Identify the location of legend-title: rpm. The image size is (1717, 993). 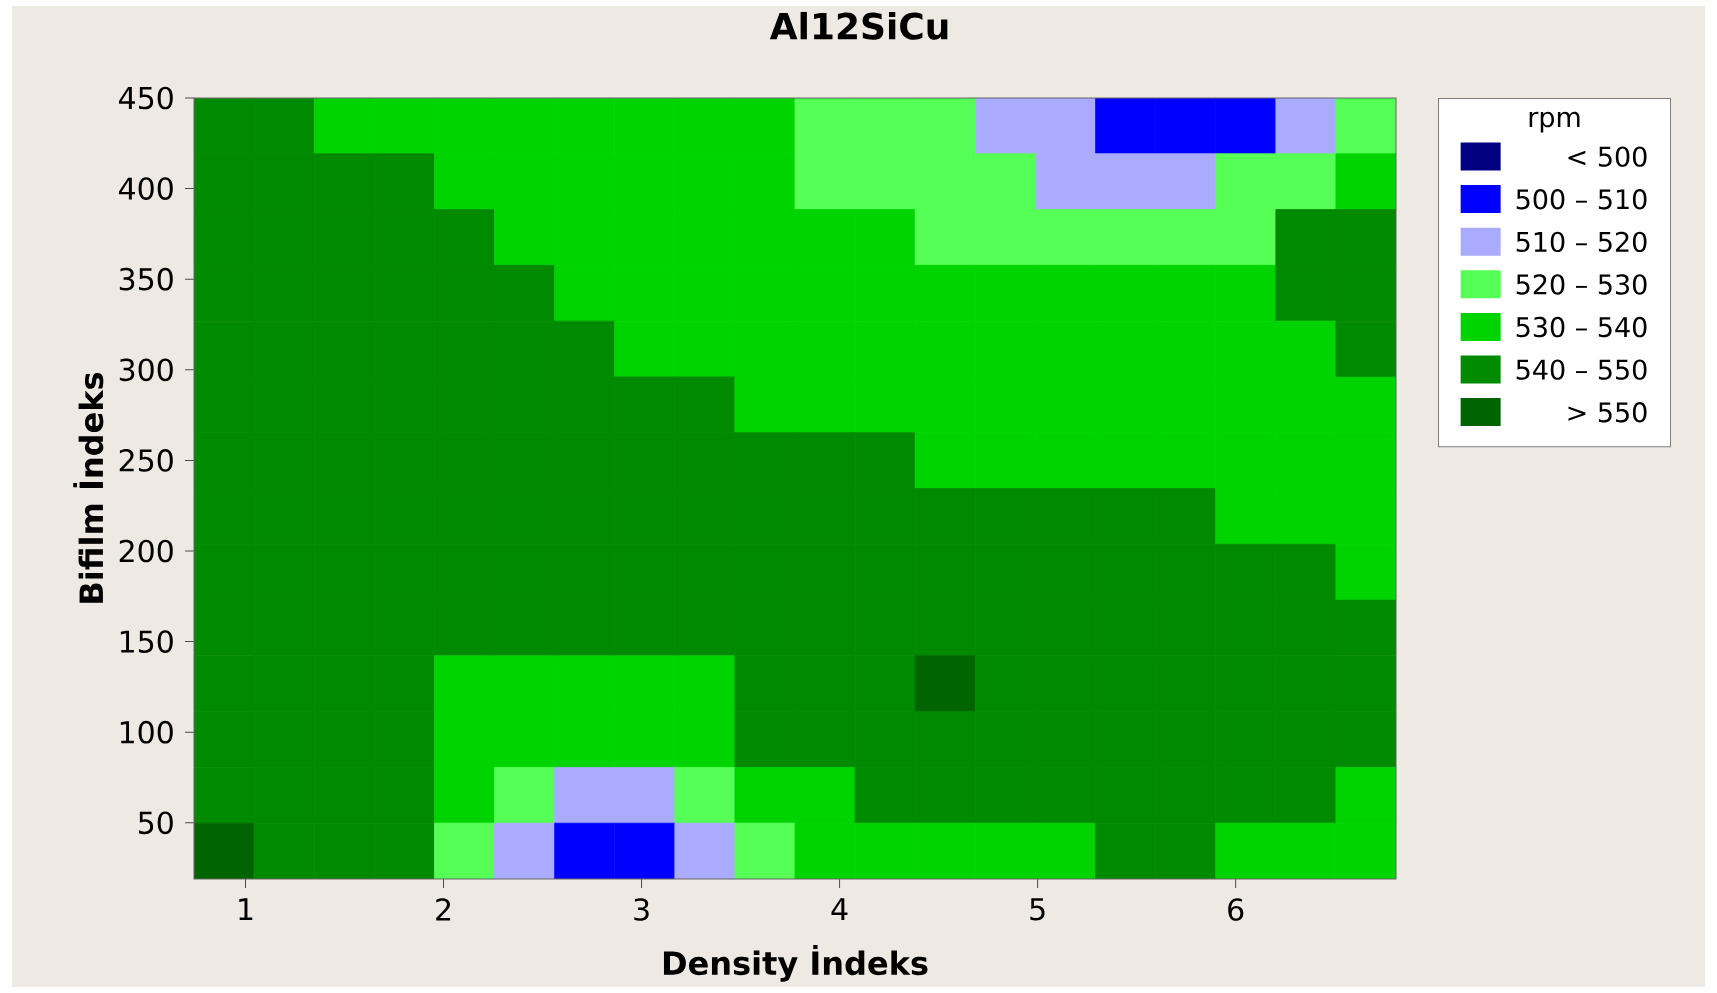
(1554, 122).